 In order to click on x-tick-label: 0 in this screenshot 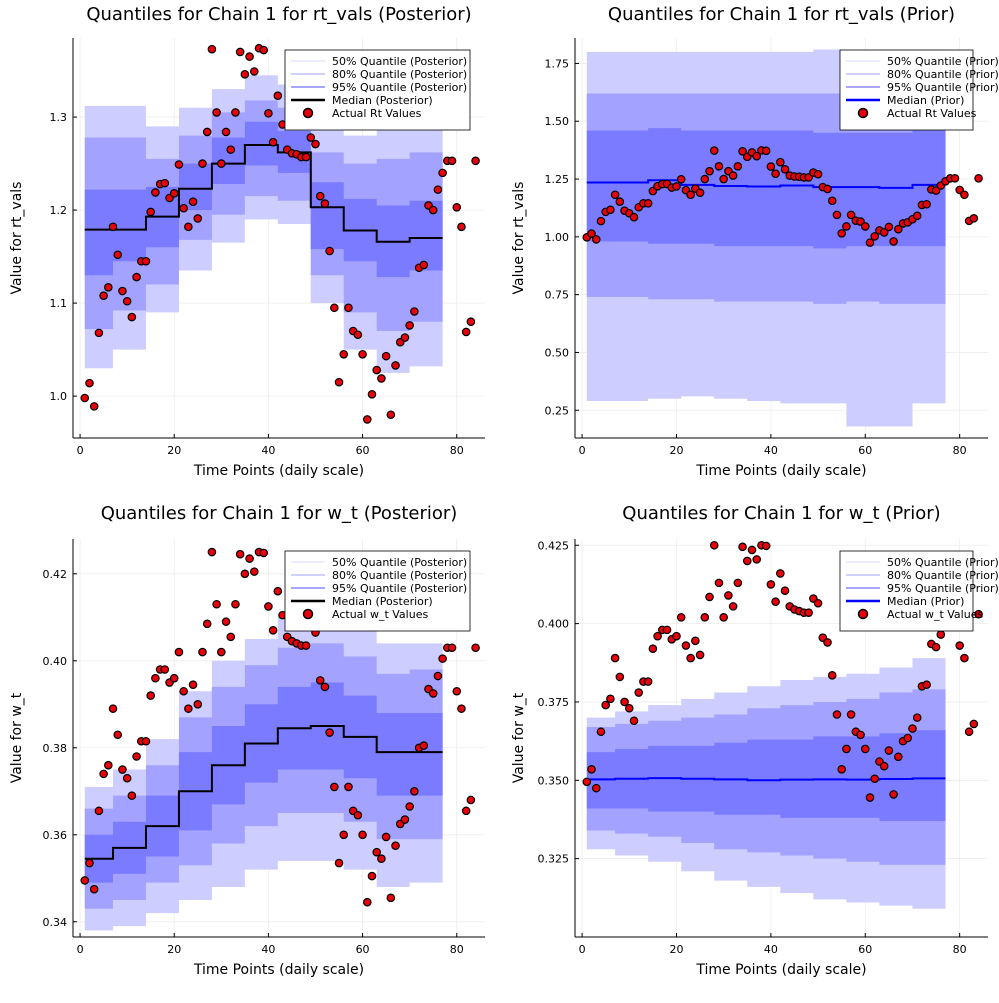, I will do `click(80, 450)`.